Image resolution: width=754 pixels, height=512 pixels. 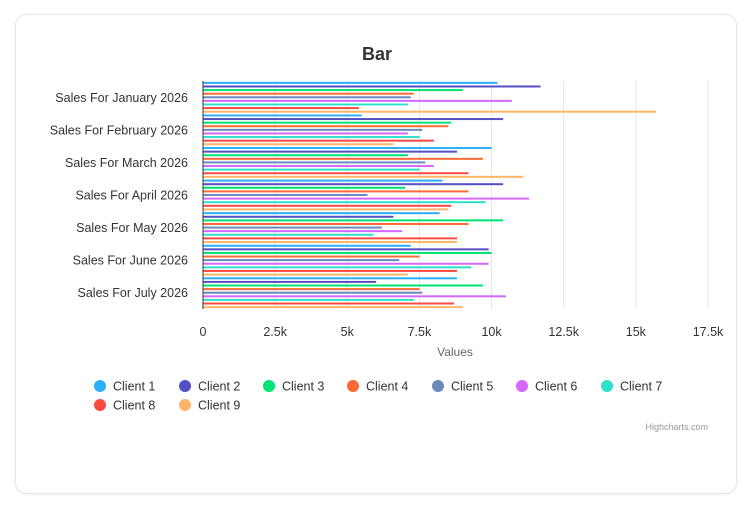 What do you see at coordinates (219, 406) in the screenshot?
I see `legend-label: Client 9` at bounding box center [219, 406].